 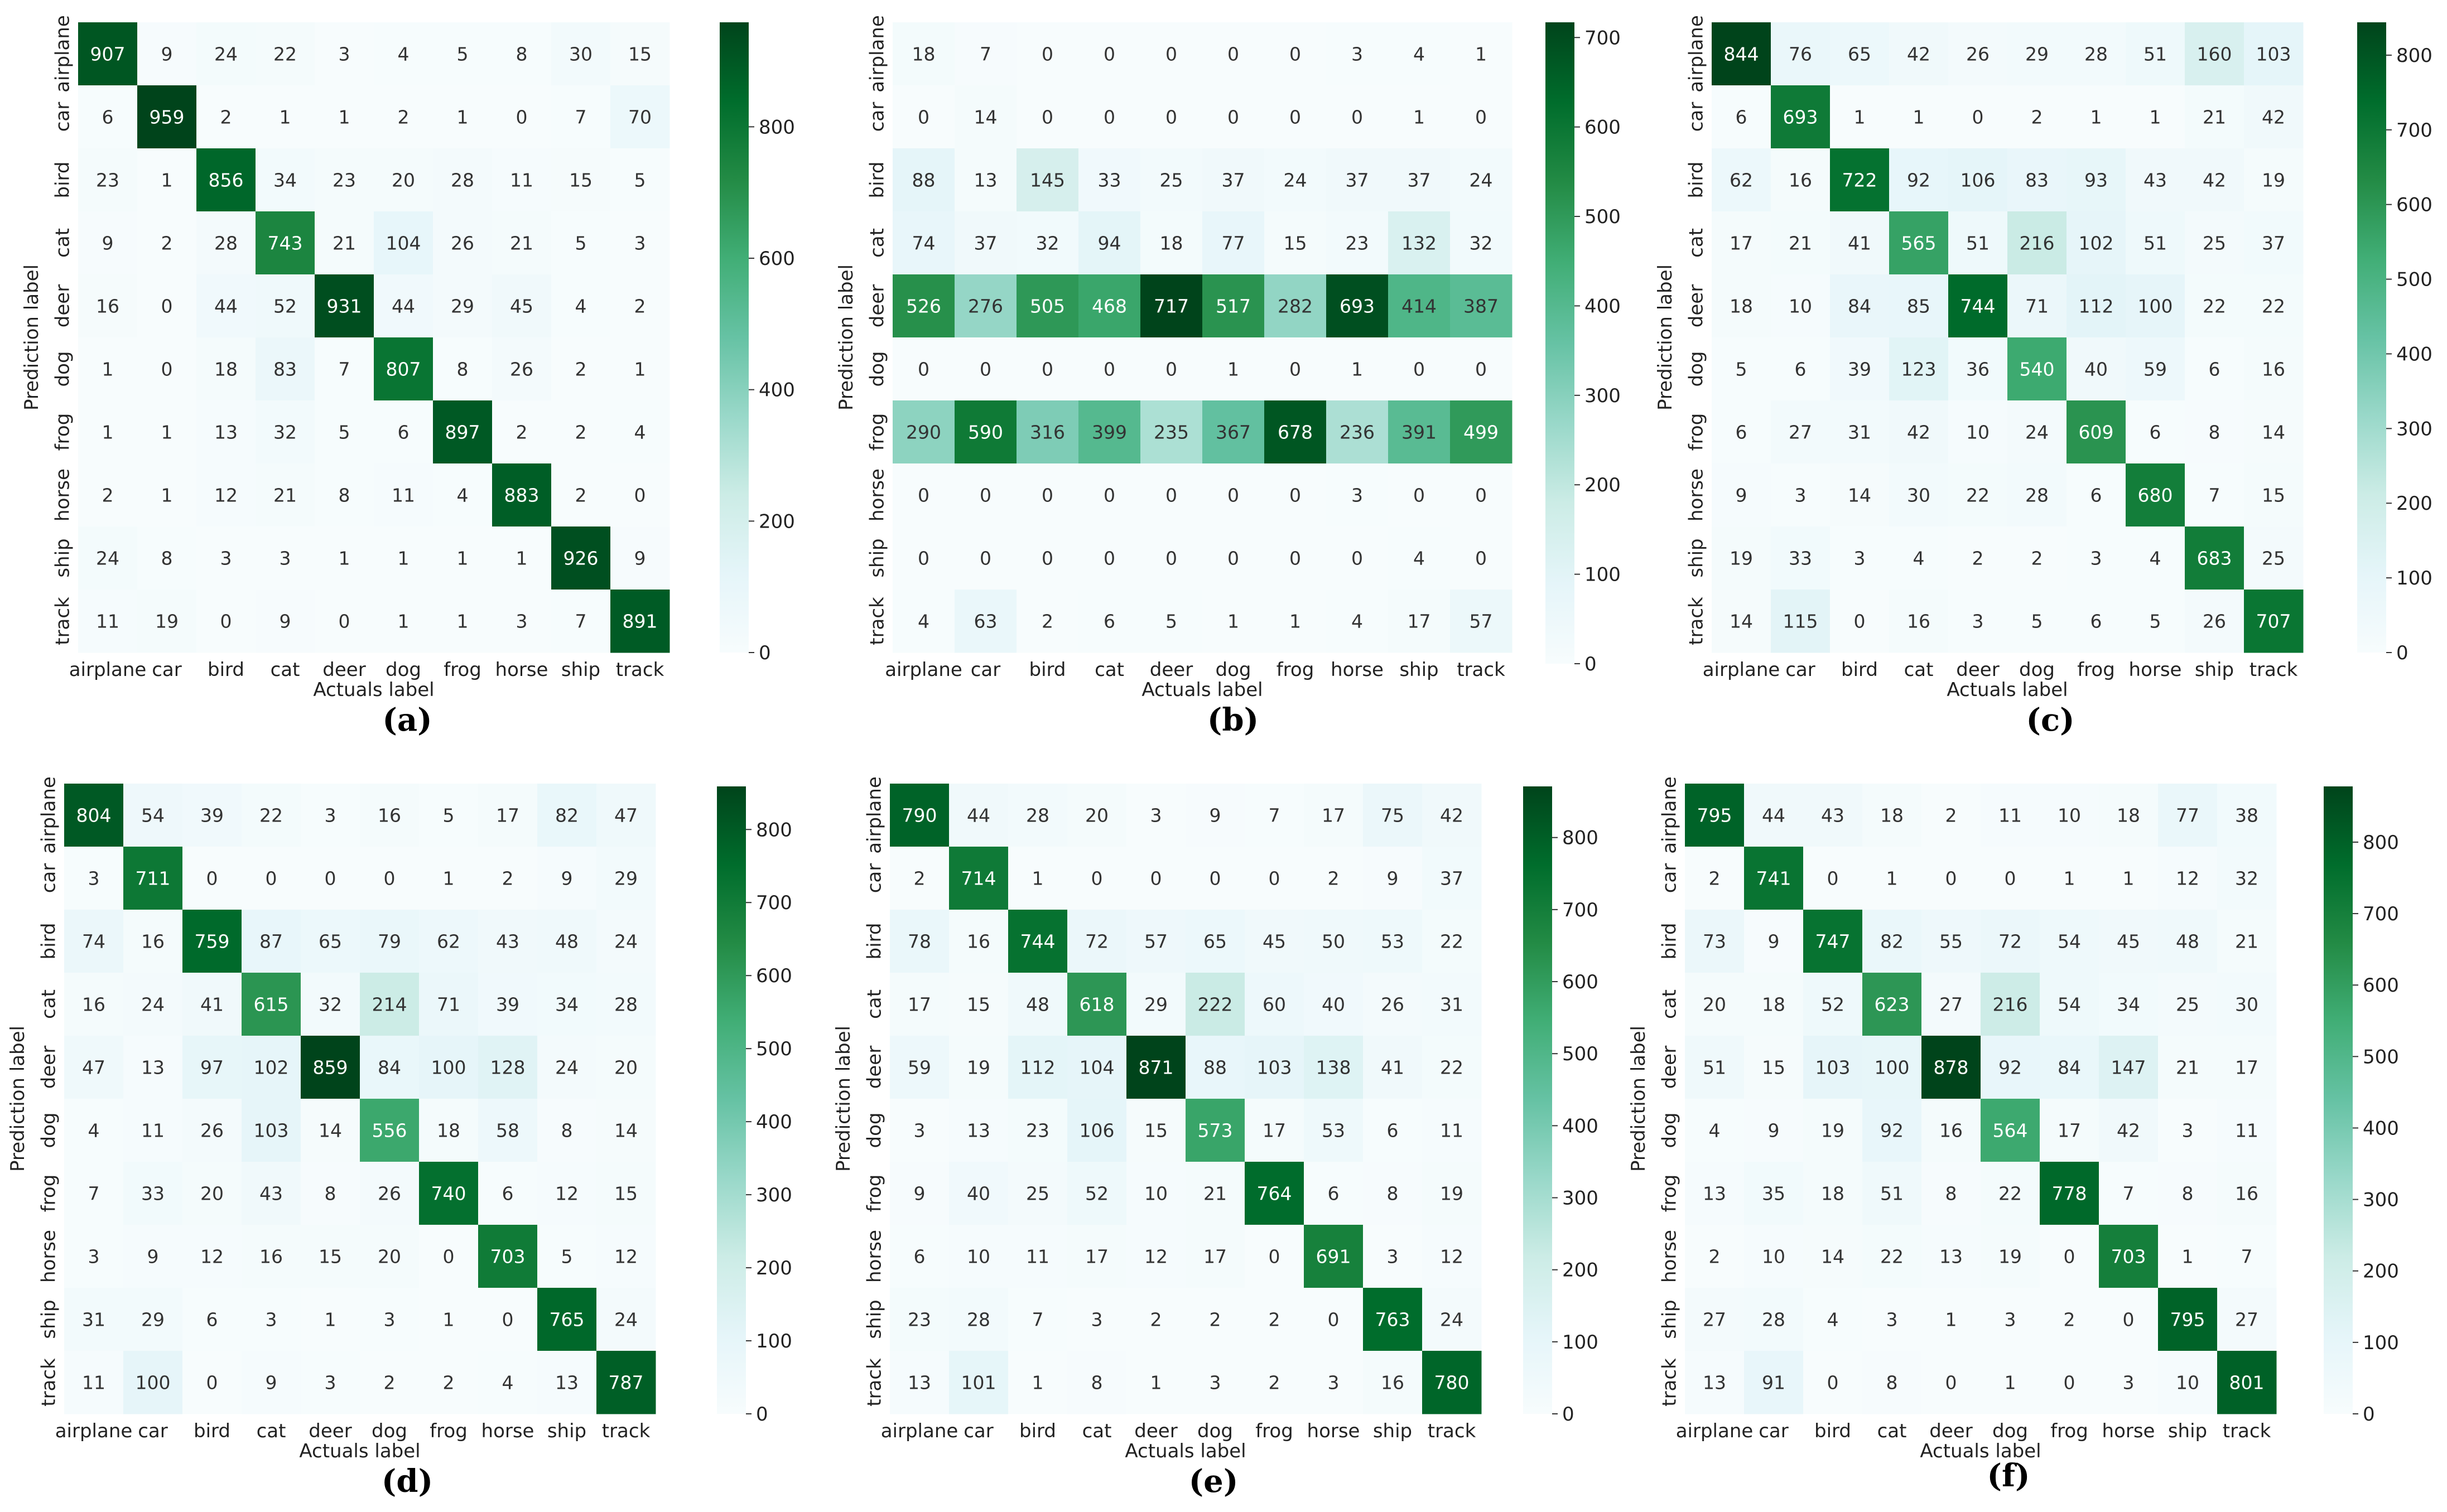 I want to click on x-tick-label: deer, so click(x=1950, y=1431).